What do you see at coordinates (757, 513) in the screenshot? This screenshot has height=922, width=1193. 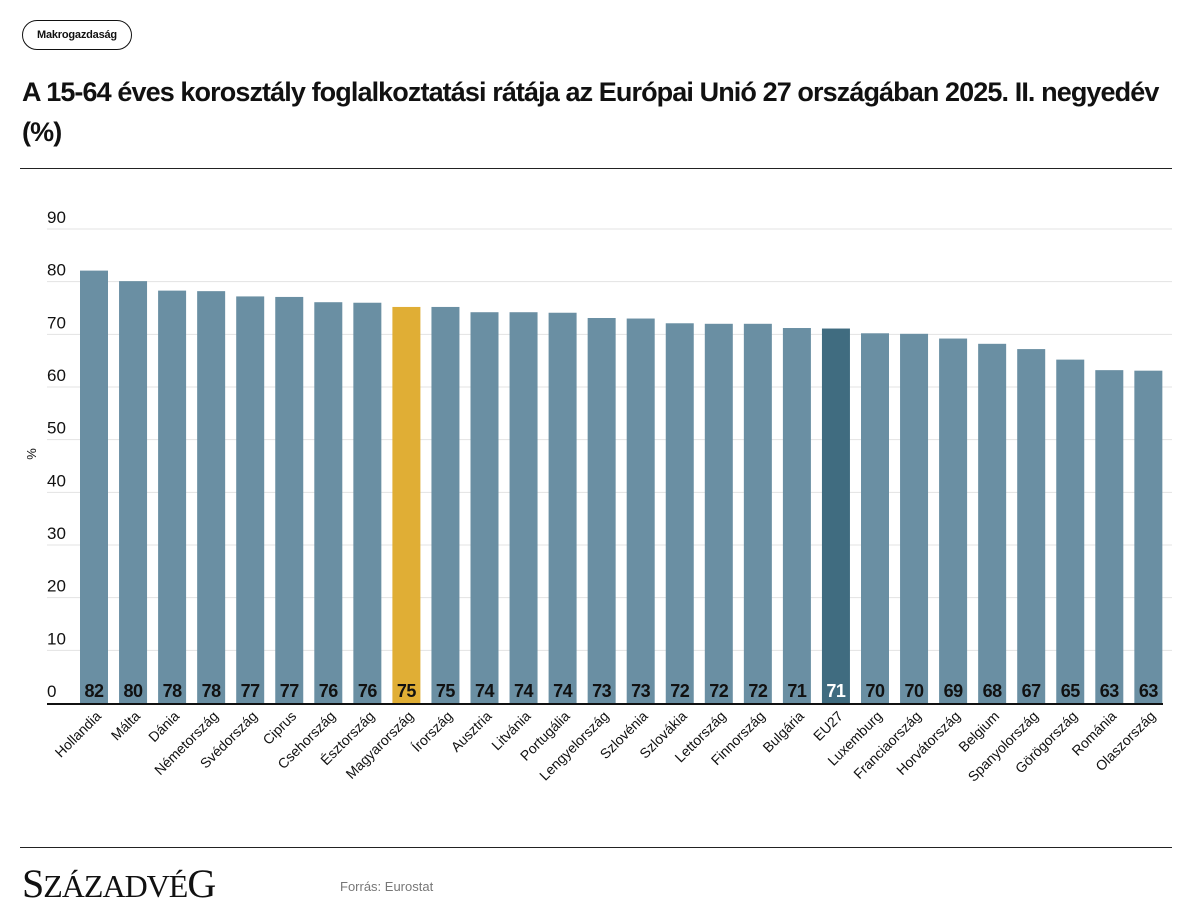 I see `bar-finnország` at bounding box center [757, 513].